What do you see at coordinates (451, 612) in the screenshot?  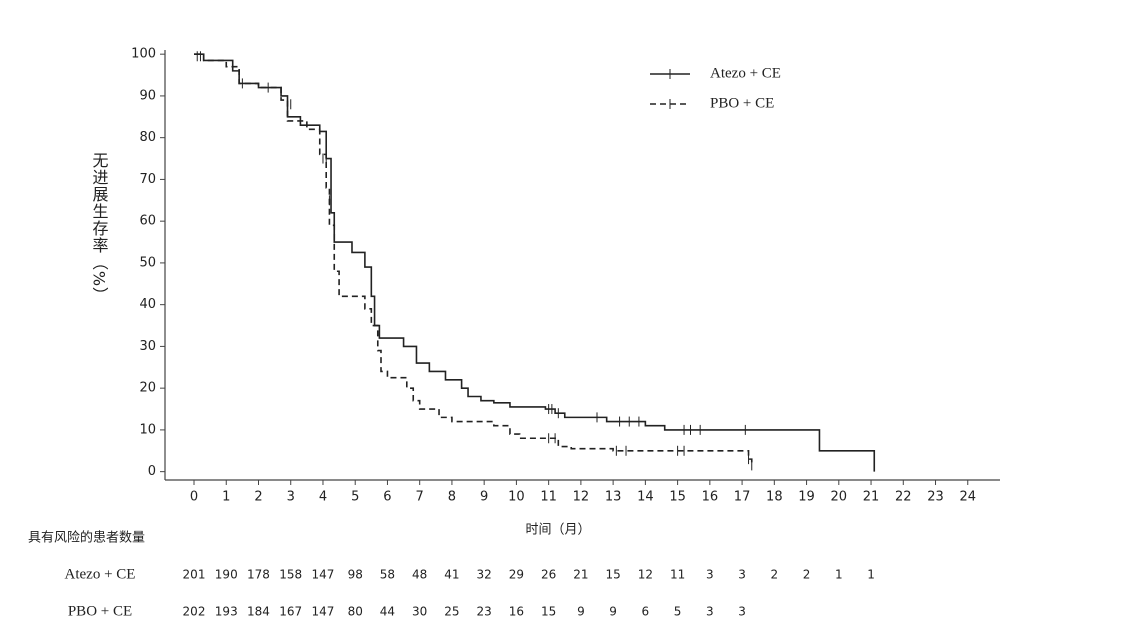 I see `risk-count: 25` at bounding box center [451, 612].